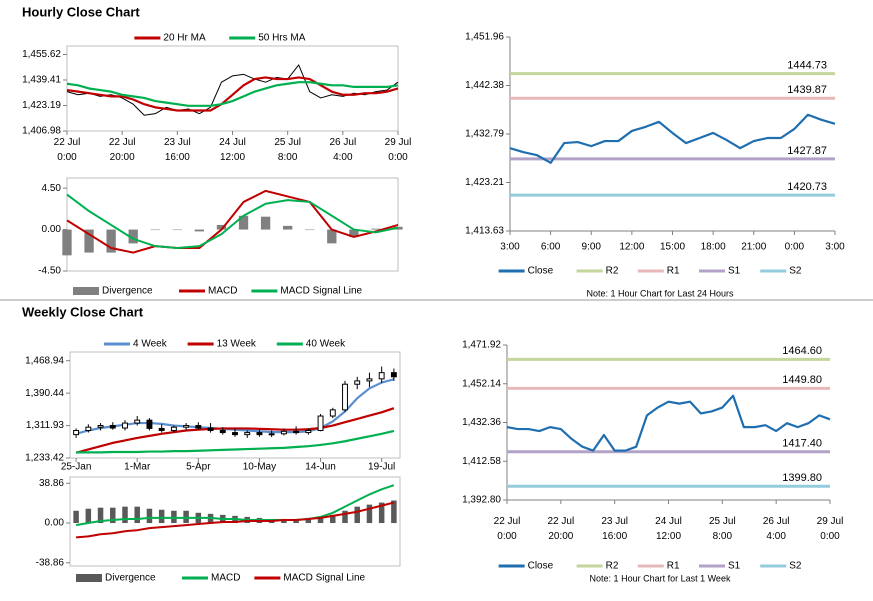 The width and height of the screenshot is (873, 601). What do you see at coordinates (484, 134) in the screenshot?
I see `y-tick-label: 1,432.79` at bounding box center [484, 134].